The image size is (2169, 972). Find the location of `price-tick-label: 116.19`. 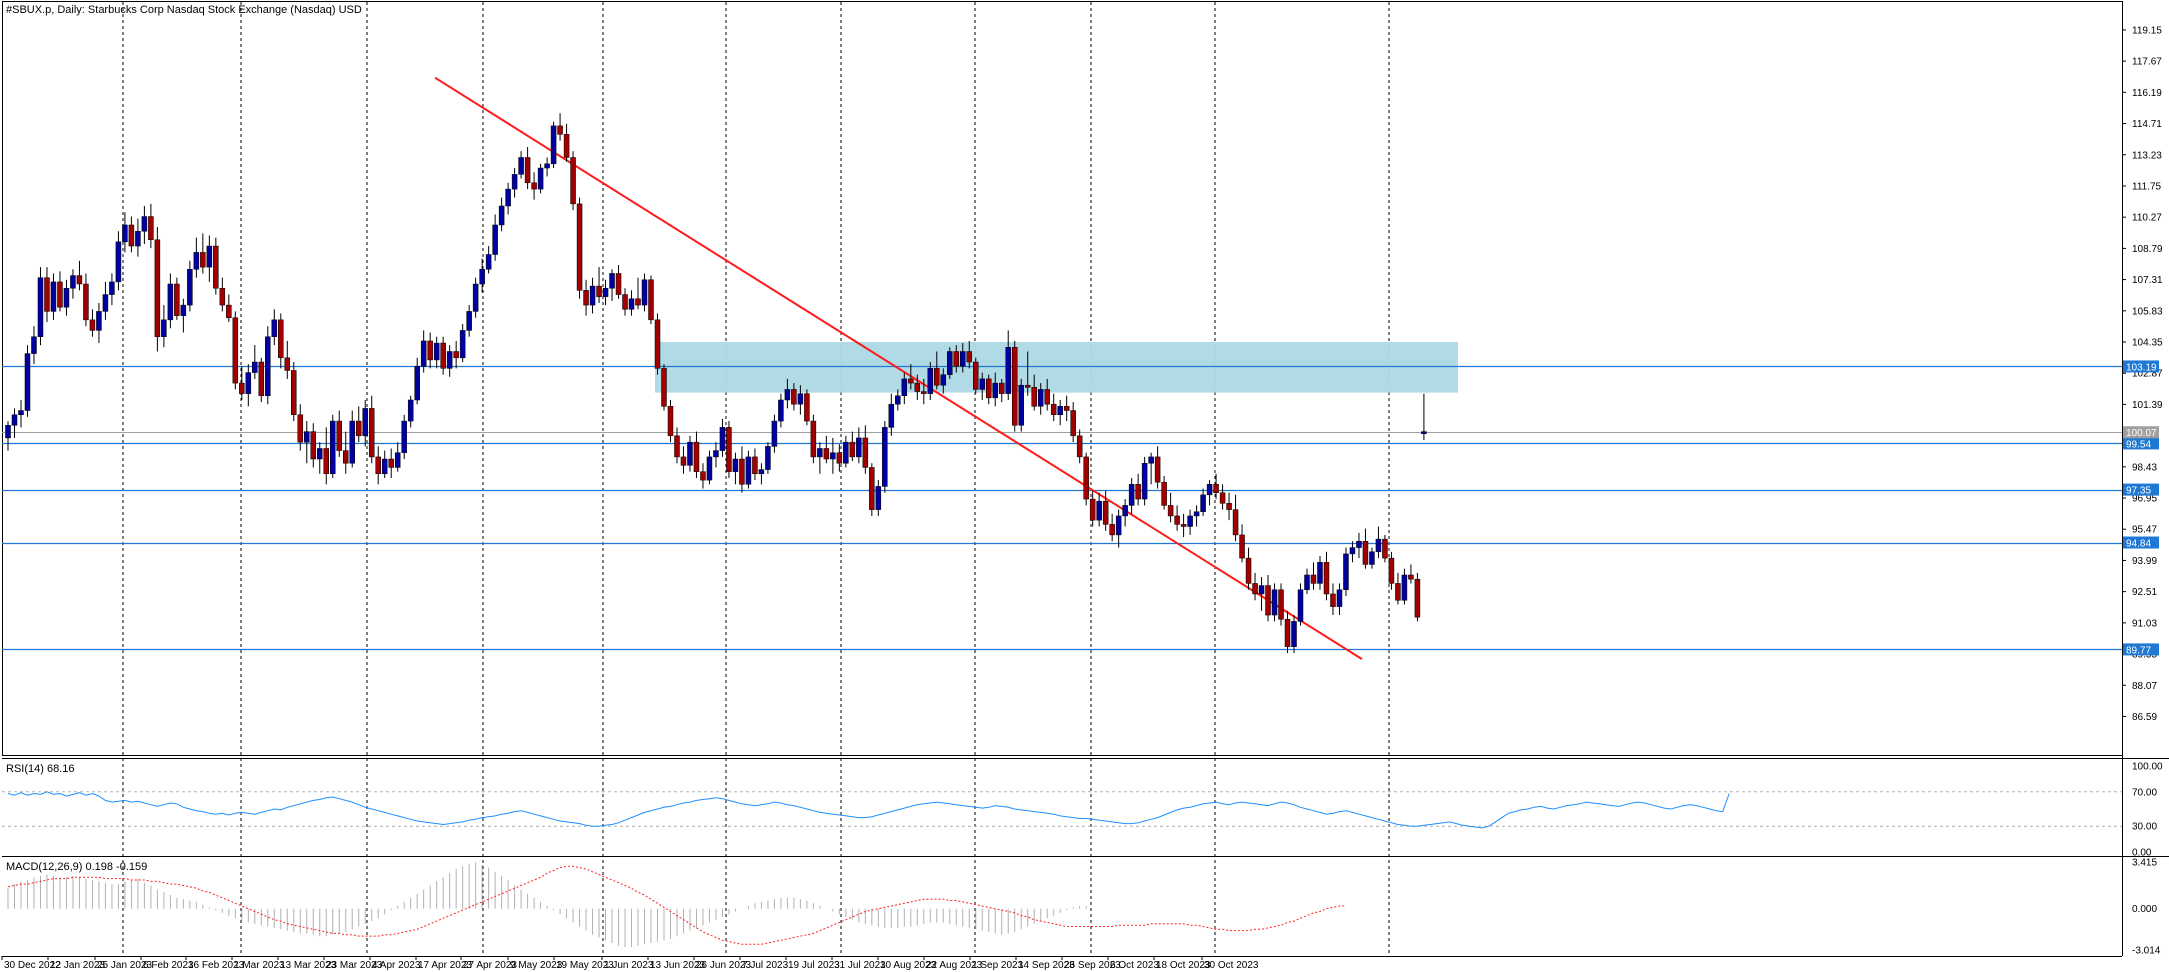

price-tick-label: 116.19 is located at coordinates (2147, 93).